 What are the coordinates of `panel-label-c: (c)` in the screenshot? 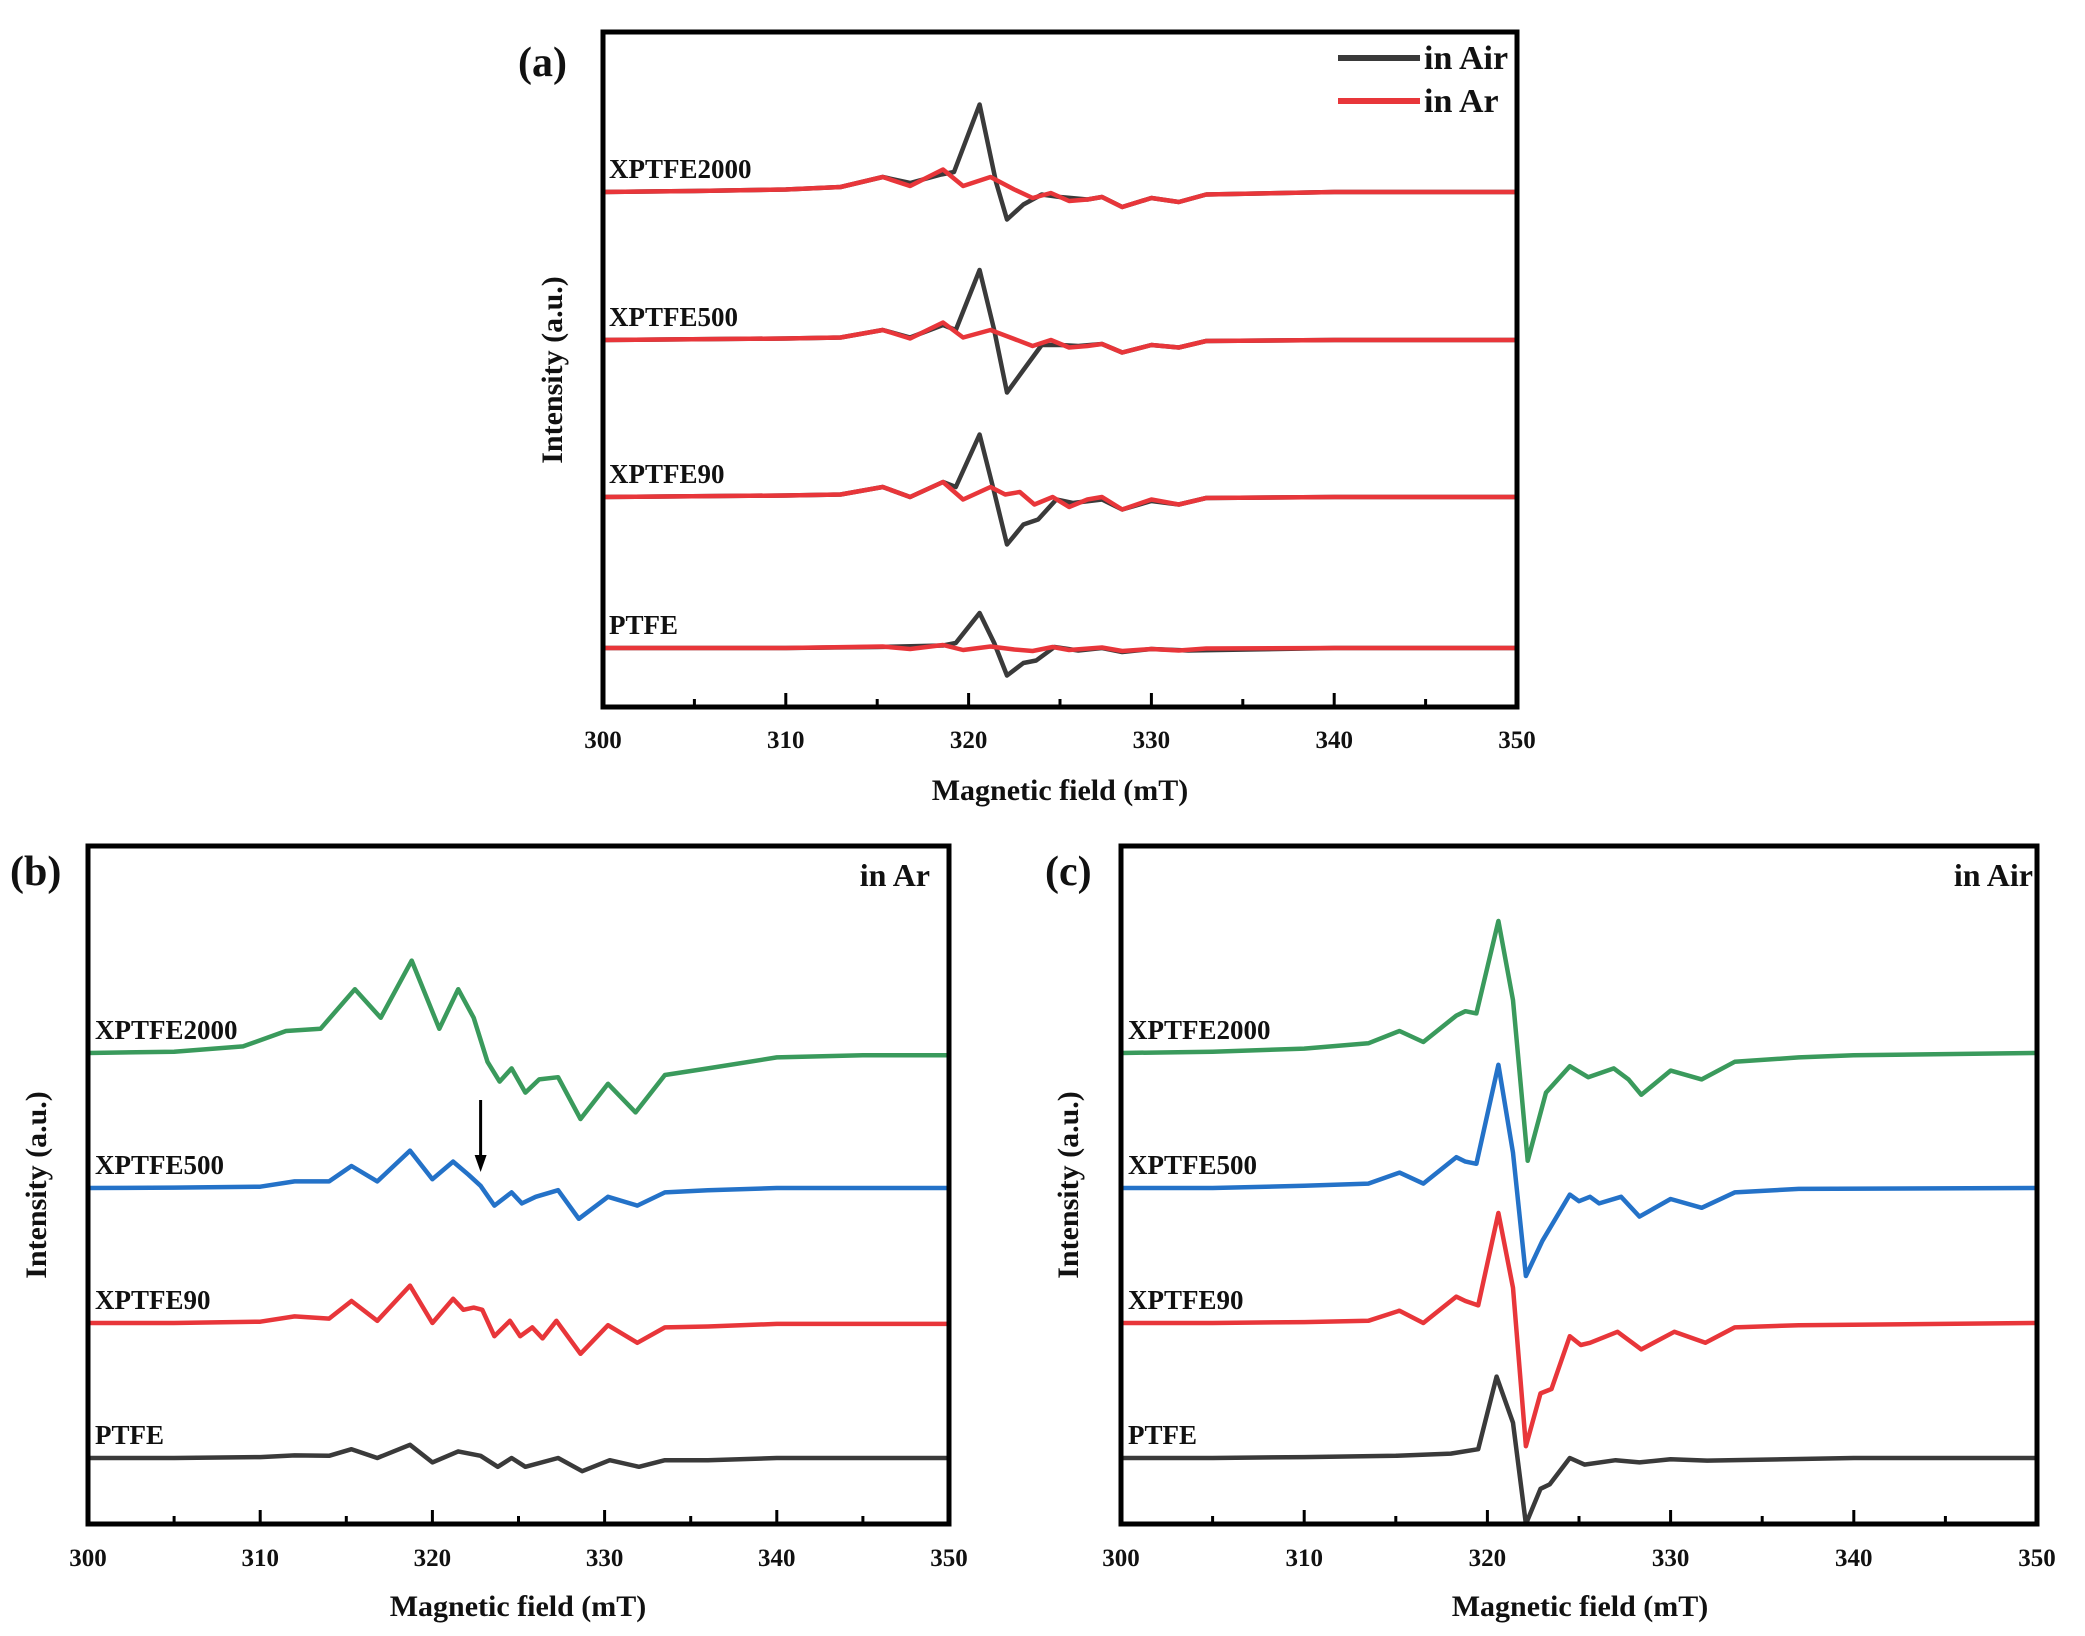 It's located at (1068, 872).